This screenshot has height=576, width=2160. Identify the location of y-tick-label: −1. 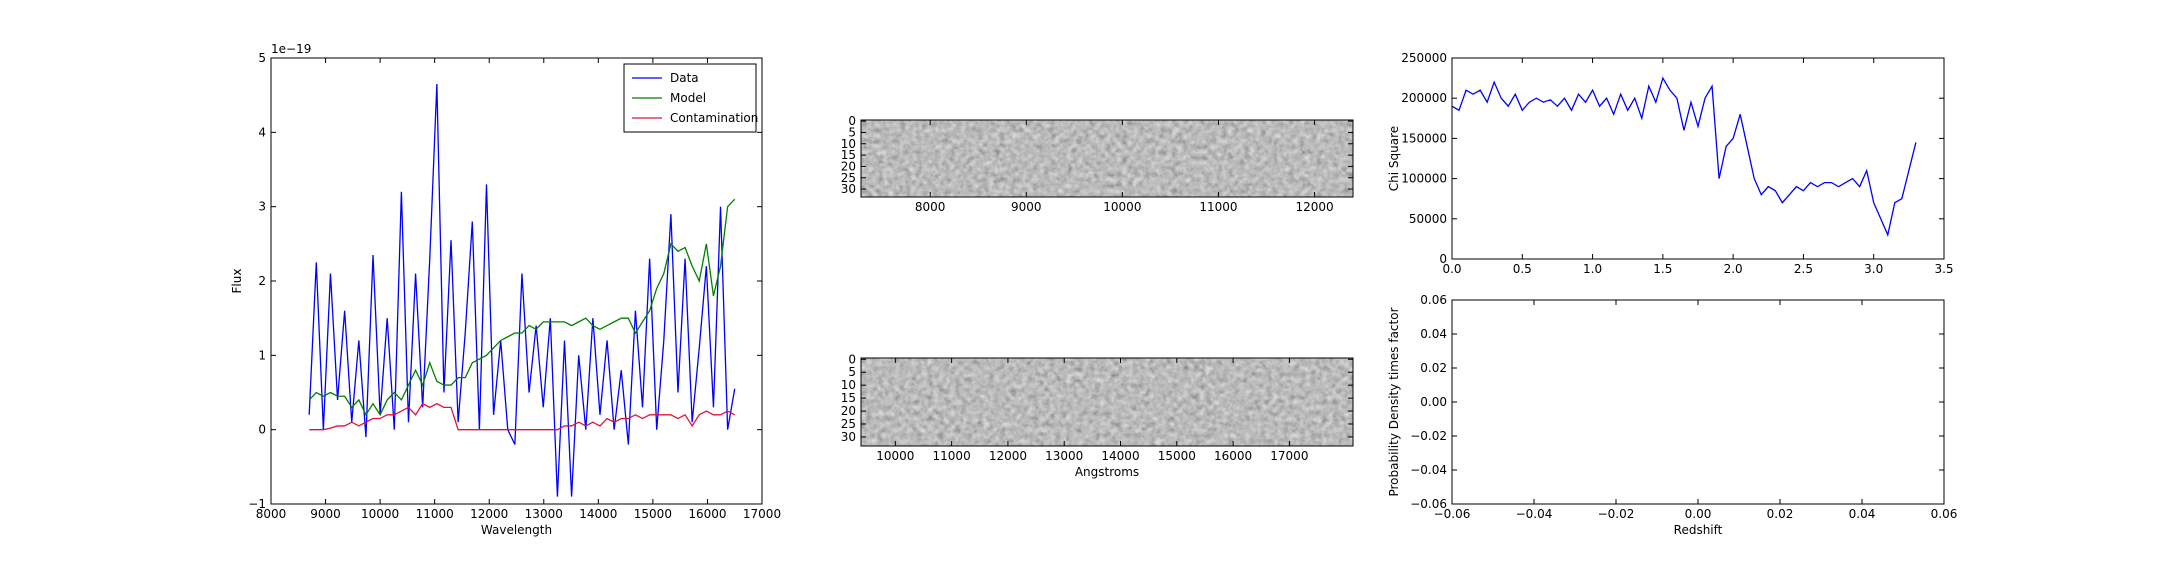
(257, 504).